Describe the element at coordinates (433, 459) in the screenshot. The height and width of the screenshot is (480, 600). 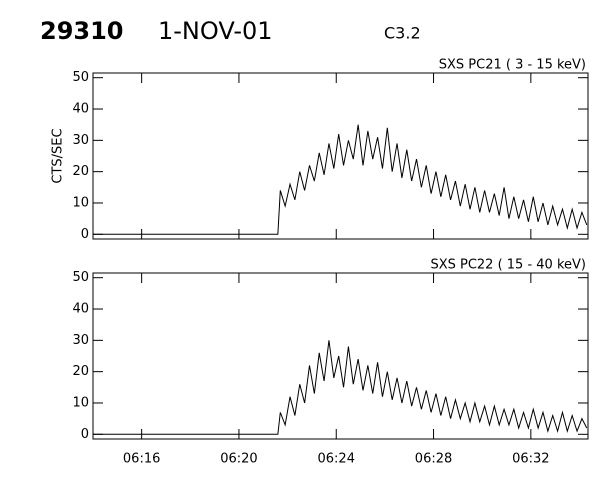
I see `x-tick-label: 06:28` at that location.